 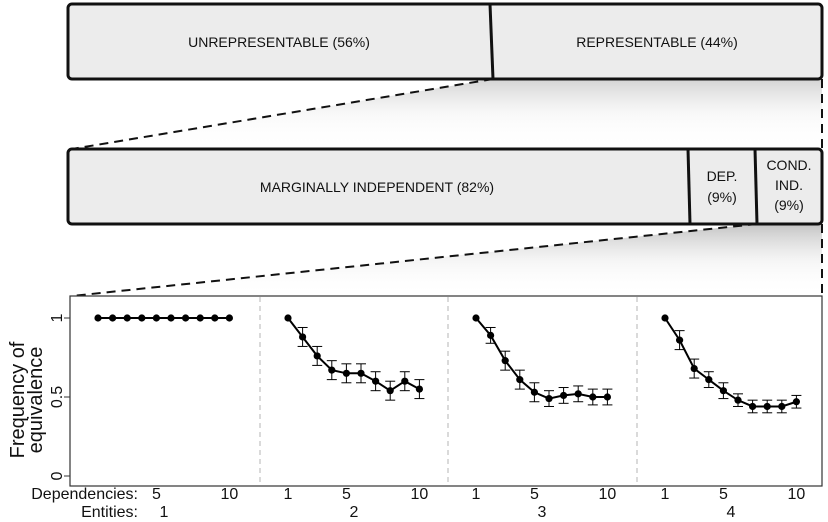 I want to click on middle-bar-frame, so click(x=445, y=186).